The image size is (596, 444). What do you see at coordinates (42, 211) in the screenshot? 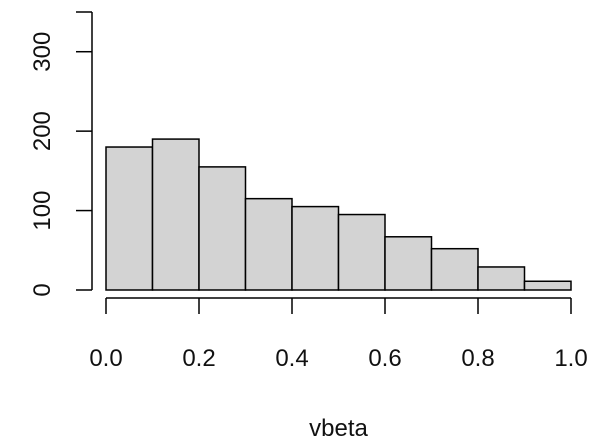
I see `y-tick-label: 100` at bounding box center [42, 211].